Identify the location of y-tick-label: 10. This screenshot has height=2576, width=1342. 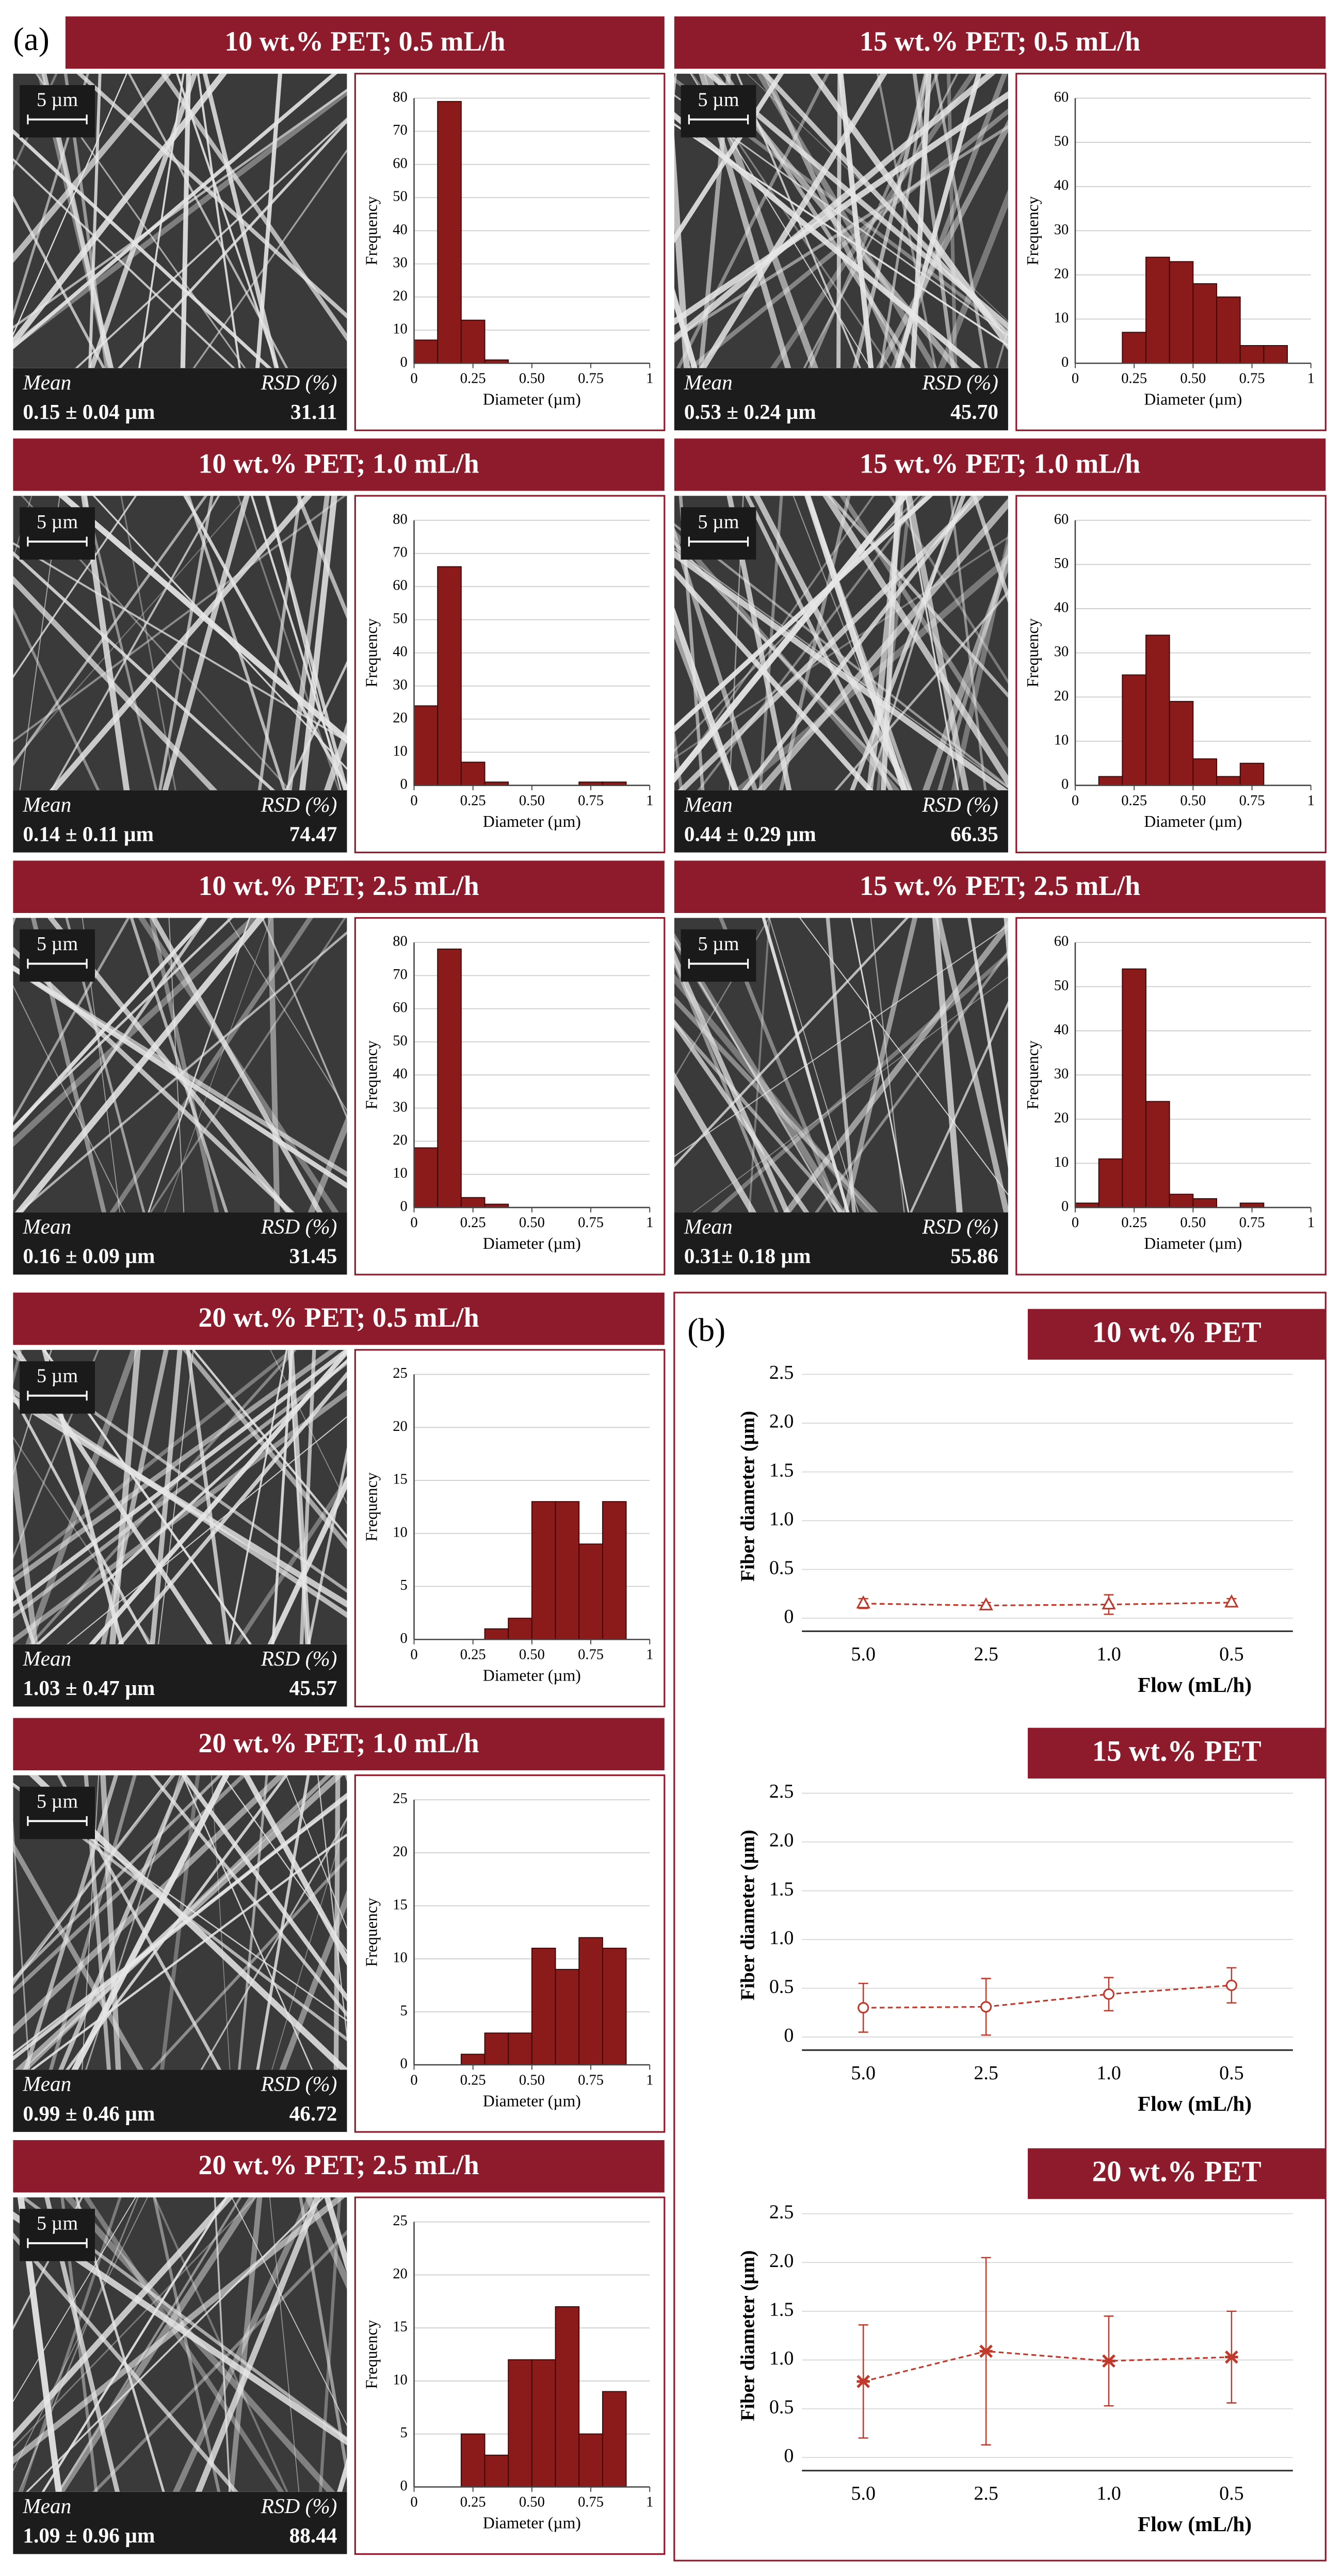
(1062, 1162).